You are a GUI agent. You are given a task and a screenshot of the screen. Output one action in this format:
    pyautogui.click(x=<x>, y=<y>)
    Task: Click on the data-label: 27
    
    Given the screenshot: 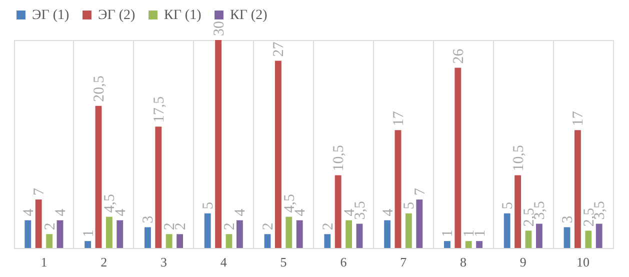 What is the action you would take?
    pyautogui.click(x=279, y=49)
    